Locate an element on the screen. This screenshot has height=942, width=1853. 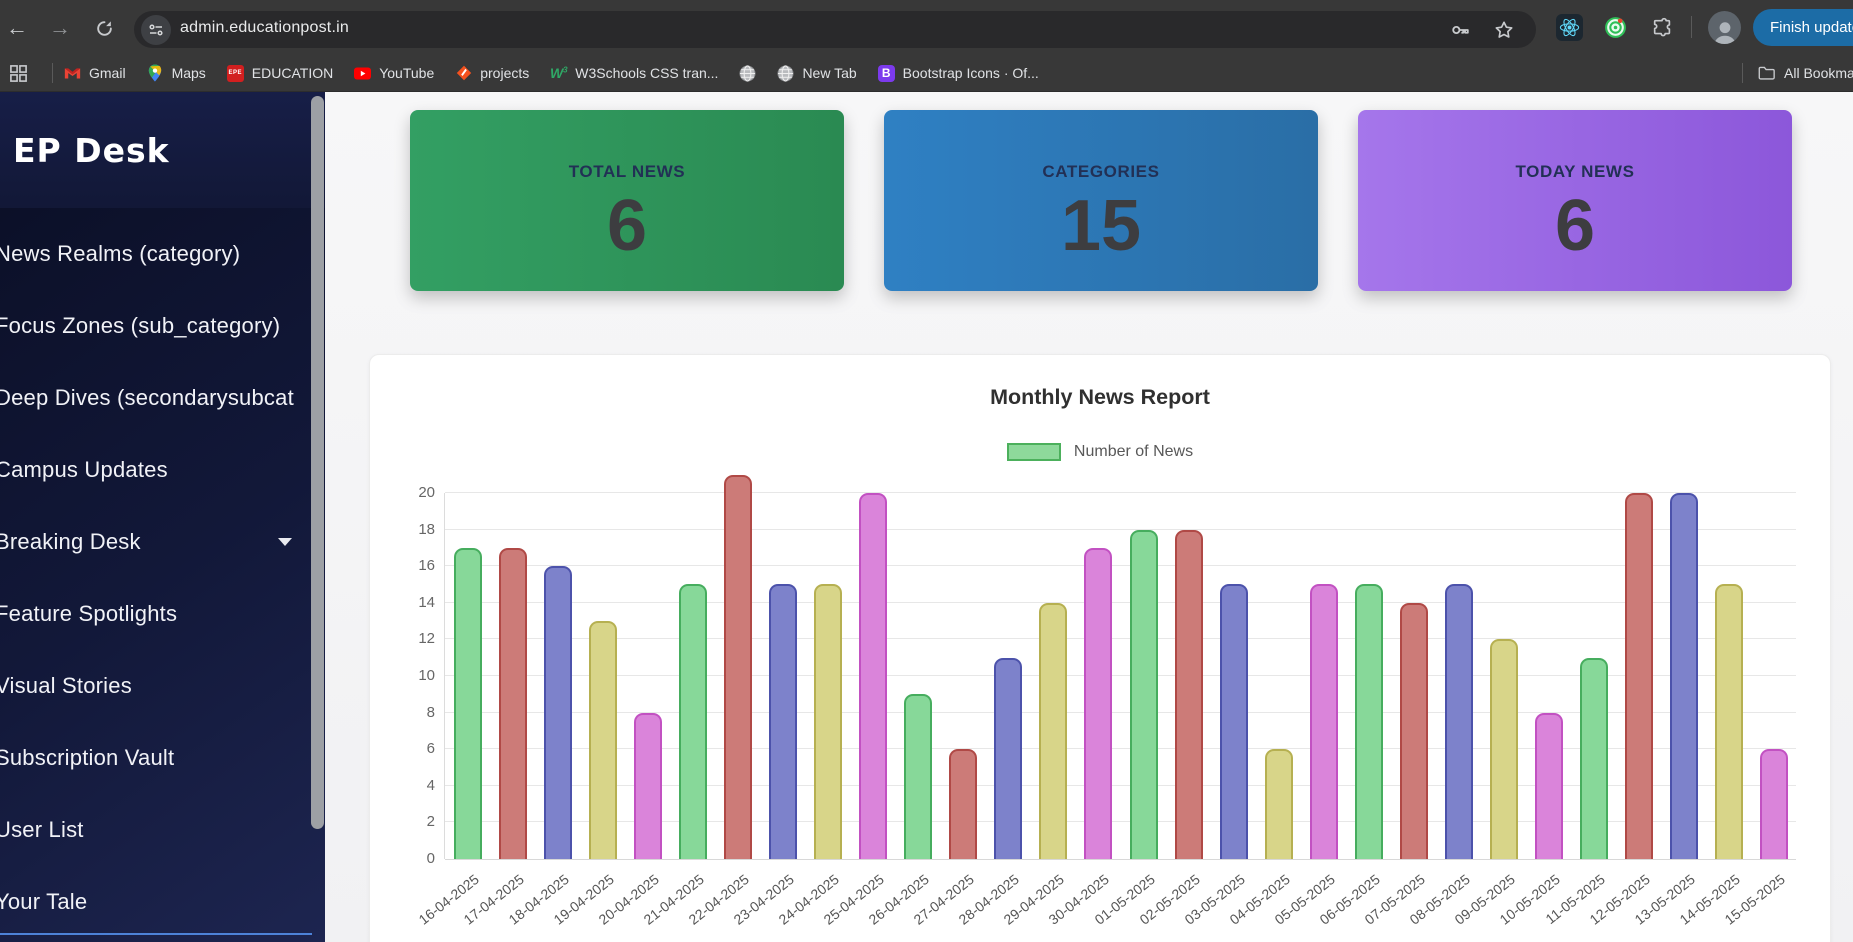
bar-16-04-2025 is located at coordinates (467, 703).